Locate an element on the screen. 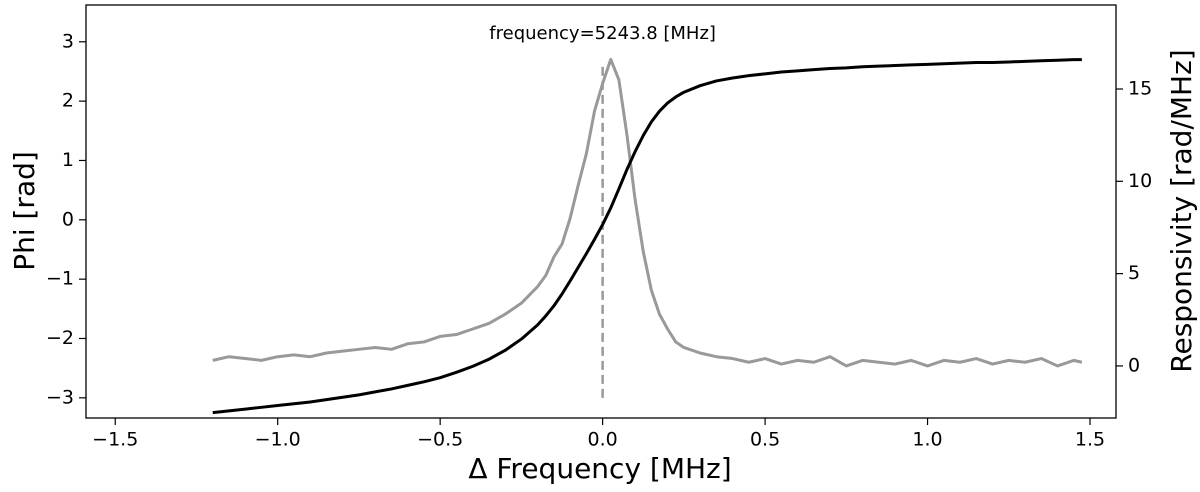 The image size is (1200, 492). x-tick-label: −1.0 is located at coordinates (278, 440).